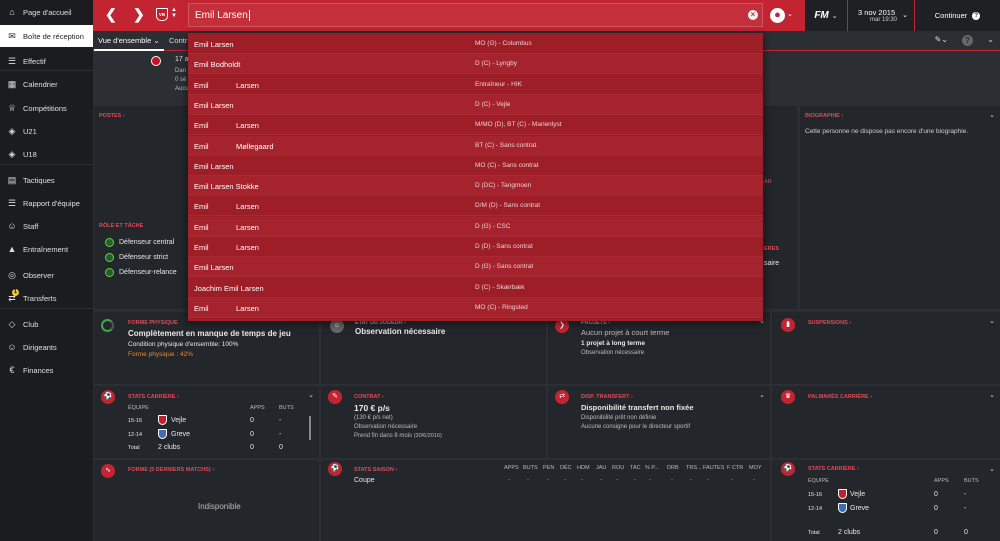  What do you see at coordinates (46, 226) in the screenshot?
I see `sidebar-item: ☺ Staff` at bounding box center [46, 226].